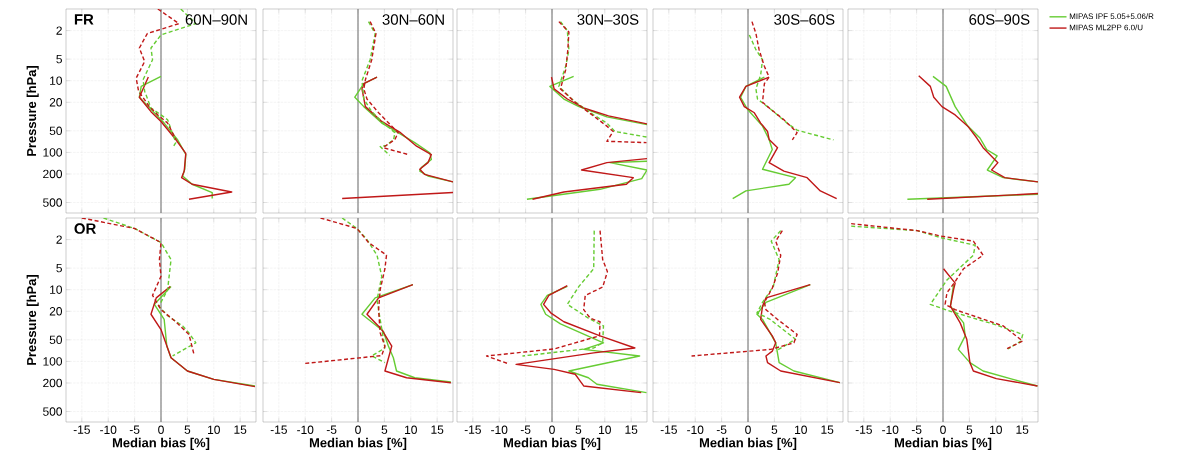  I want to click on annotation: FR, so click(84, 19).